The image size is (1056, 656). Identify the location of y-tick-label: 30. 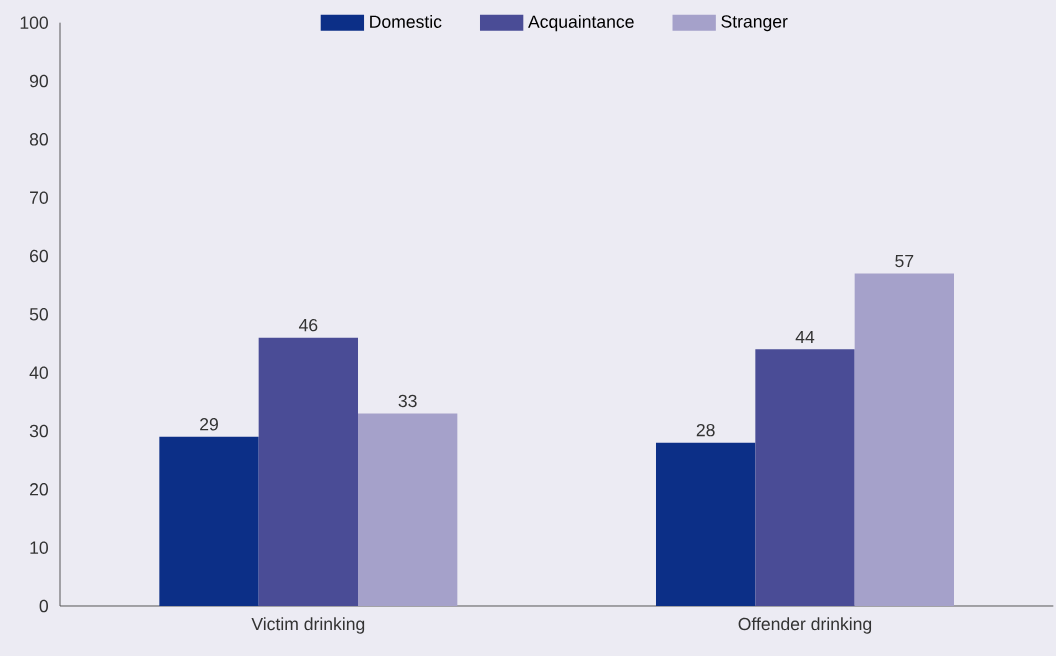
(38, 431).